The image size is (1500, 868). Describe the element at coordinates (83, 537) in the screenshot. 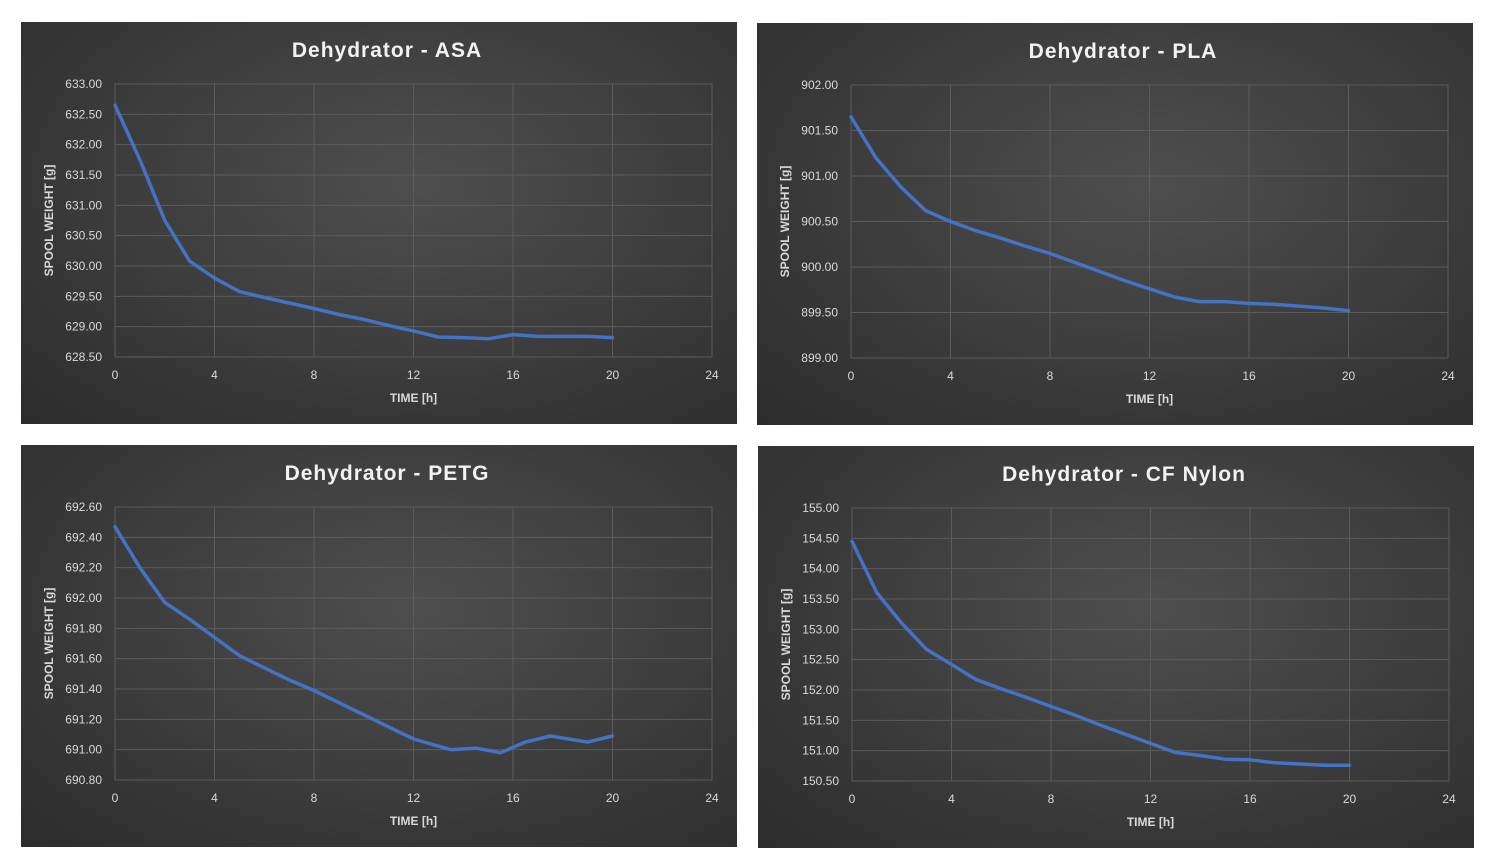

I see `y-tick-label: 692.40` at that location.